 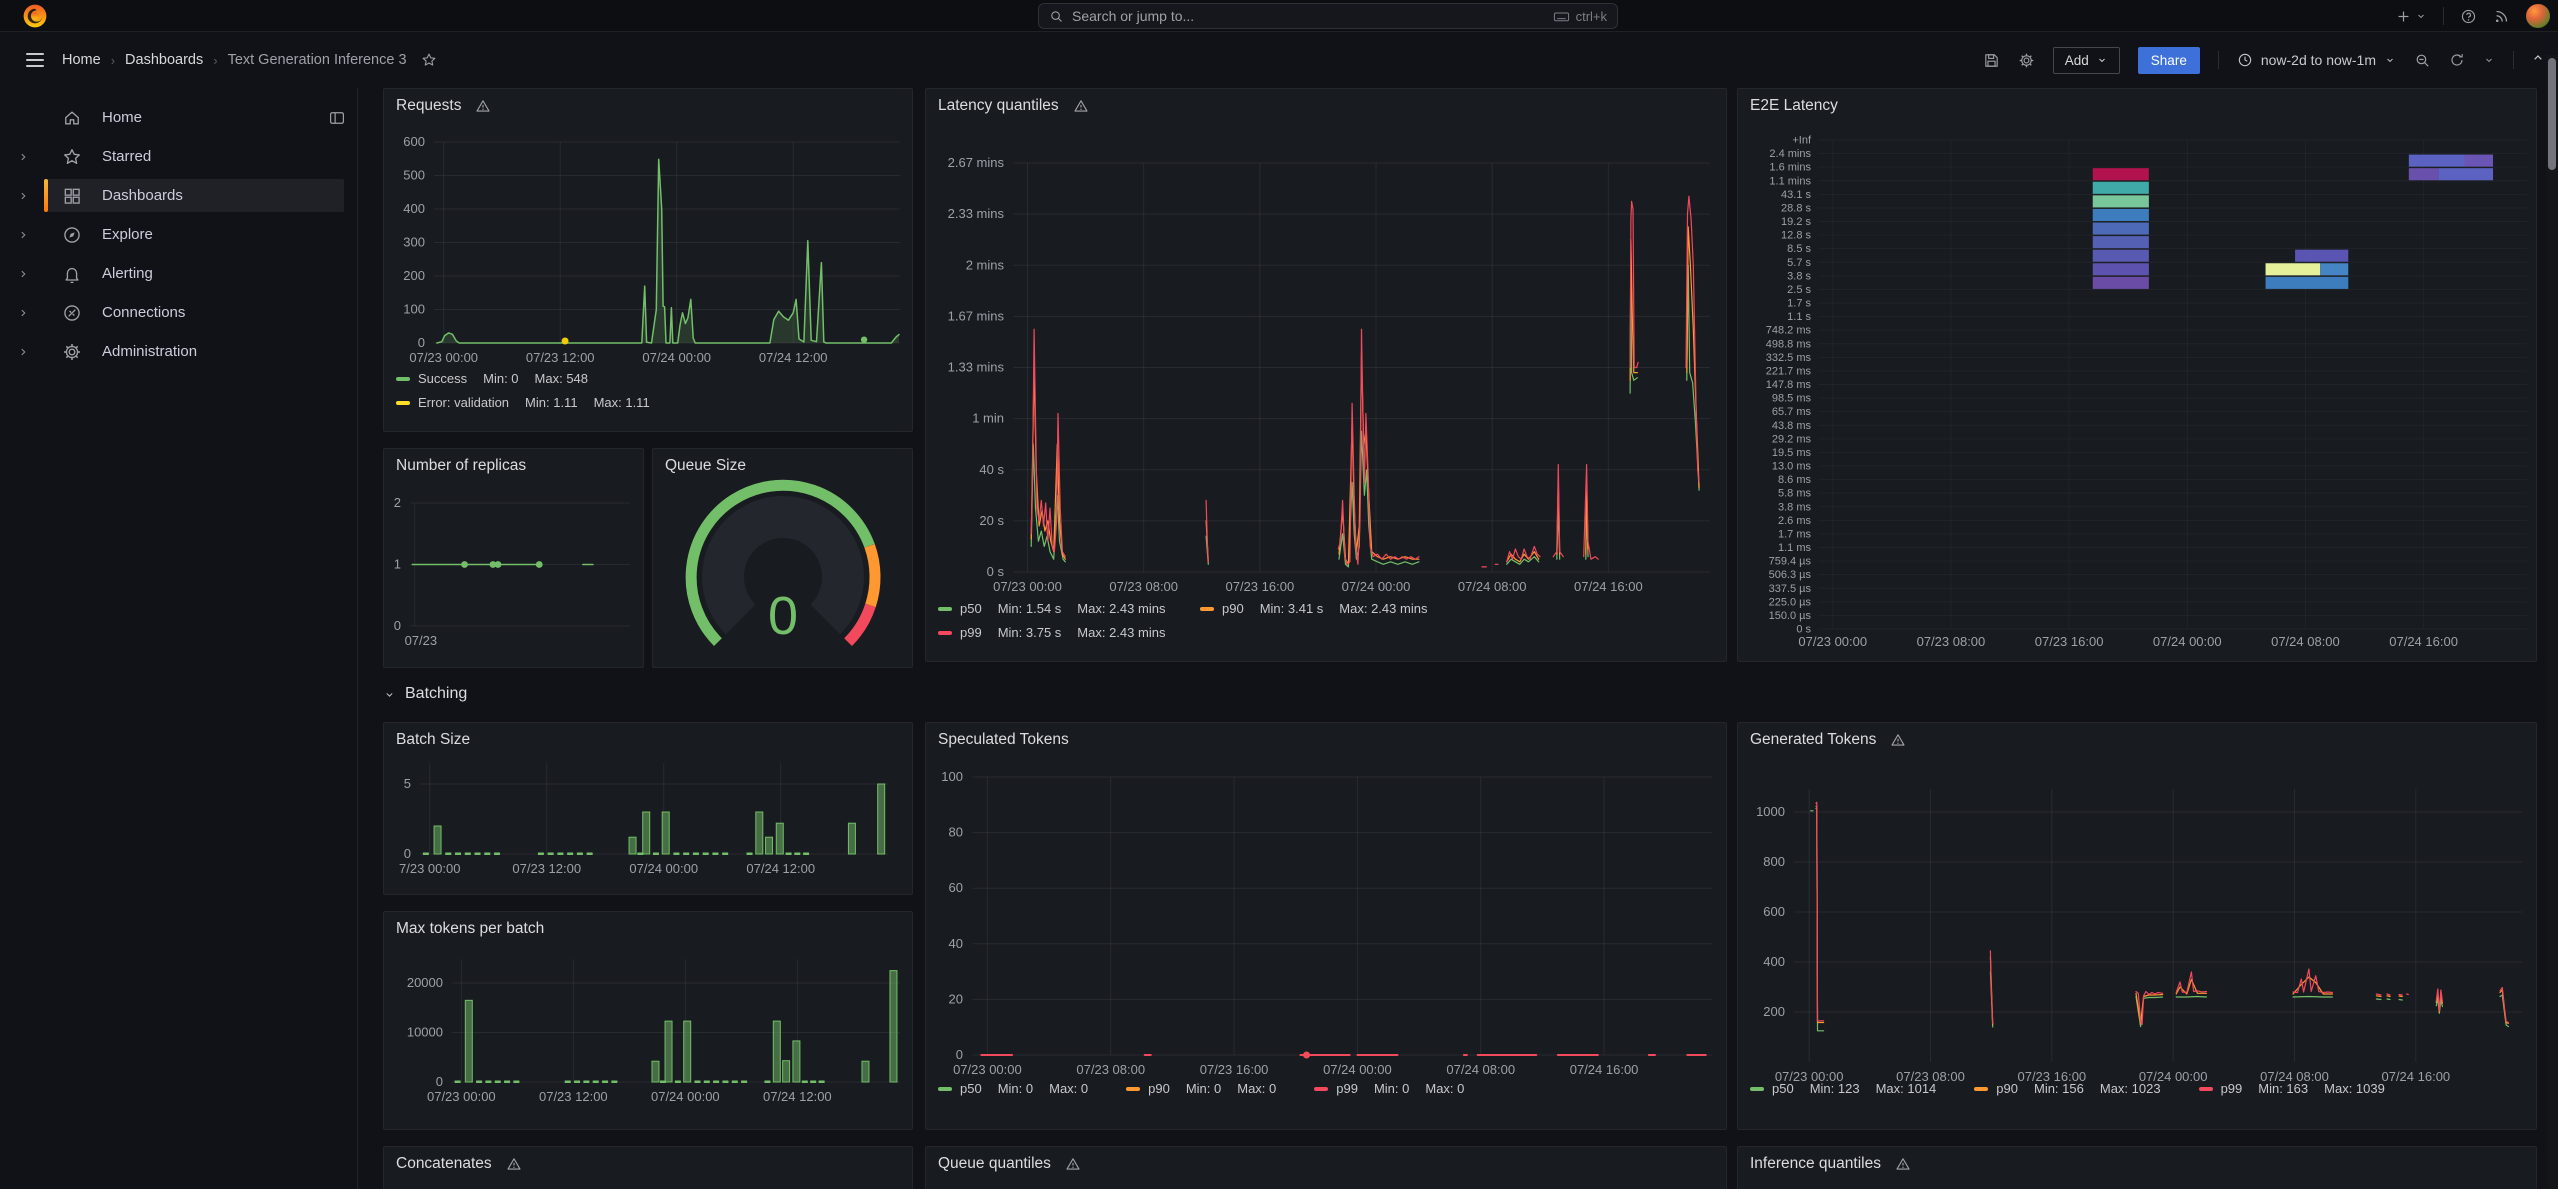 What do you see at coordinates (464, 402) in the screenshot?
I see `legend-label: Error: validation` at bounding box center [464, 402].